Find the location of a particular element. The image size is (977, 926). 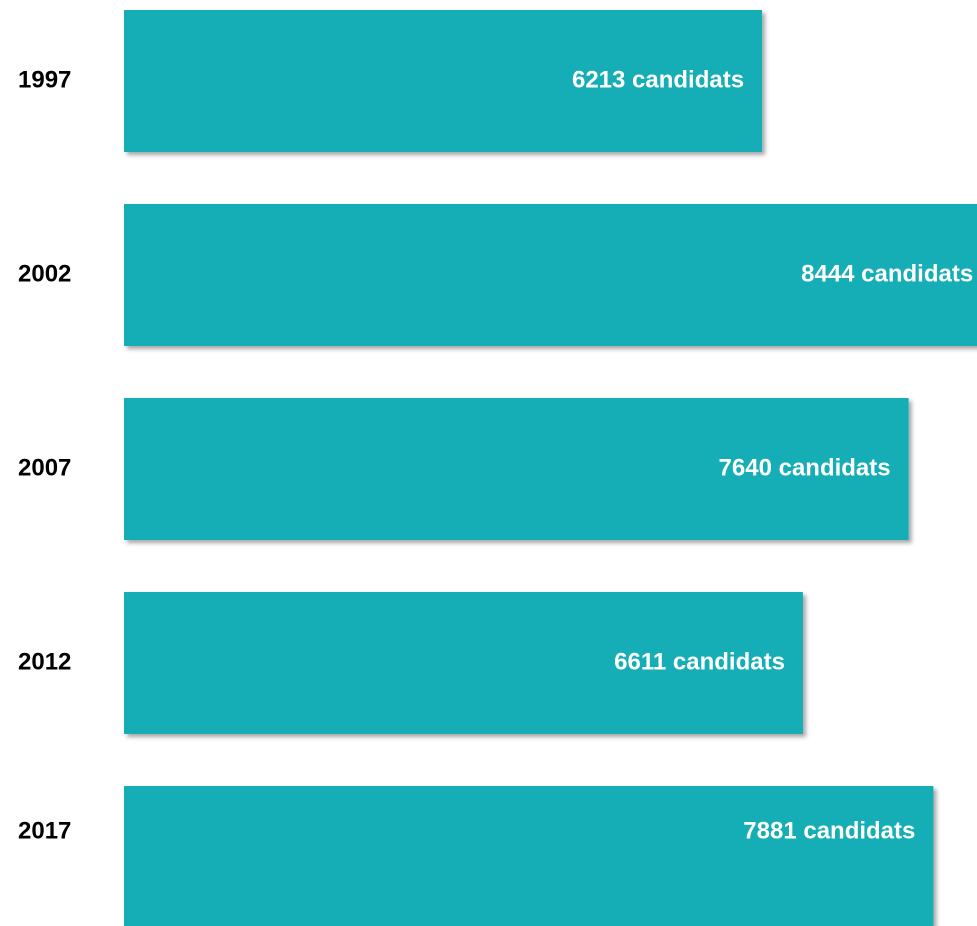

value-label: 6611 candidats is located at coordinates (699, 661).